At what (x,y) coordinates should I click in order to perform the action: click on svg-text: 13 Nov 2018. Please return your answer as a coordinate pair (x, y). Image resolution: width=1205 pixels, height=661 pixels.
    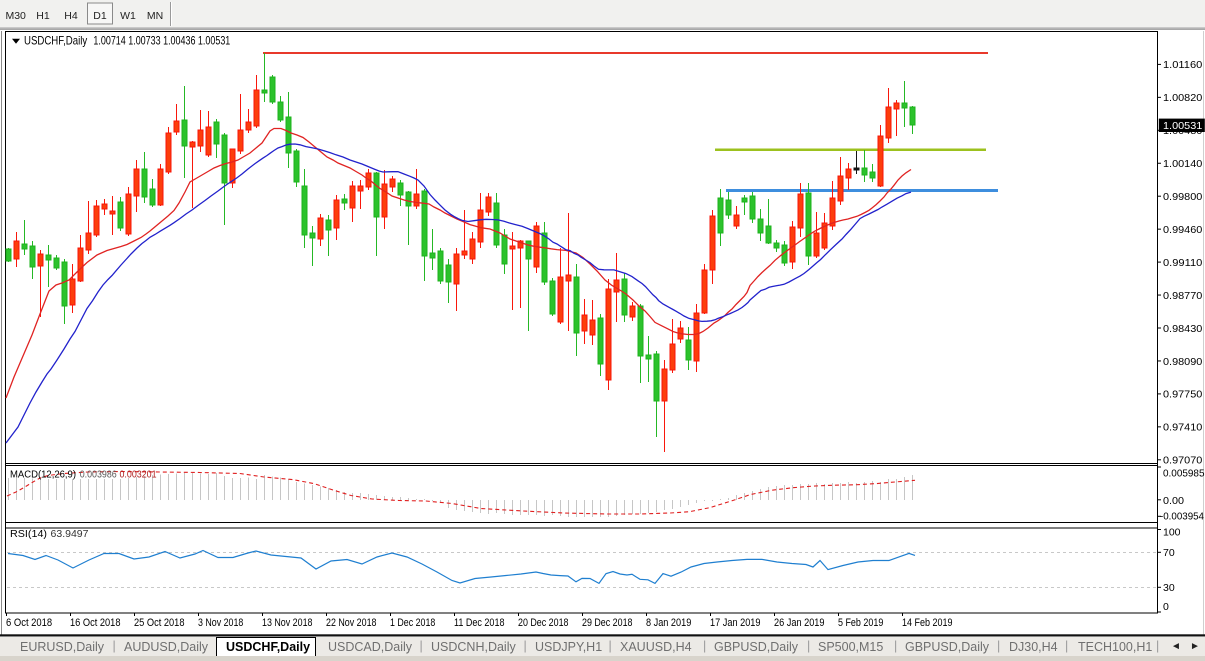
    Looking at the image, I should click on (287, 623).